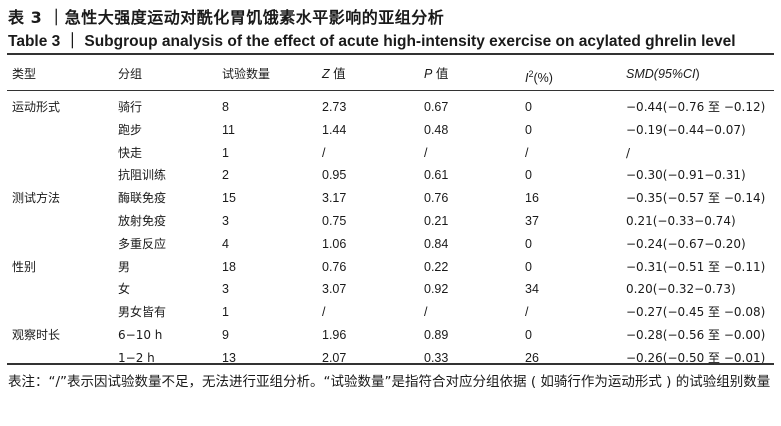 The width and height of the screenshot is (781, 426). What do you see at coordinates (142, 198) in the screenshot?
I see `row-group: 酶联免疫` at bounding box center [142, 198].